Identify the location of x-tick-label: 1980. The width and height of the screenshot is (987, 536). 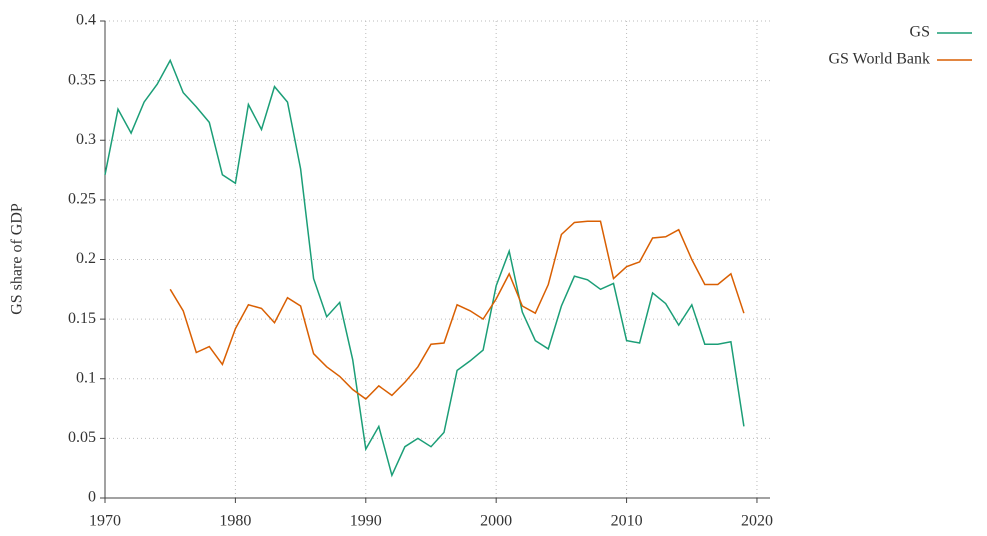
(235, 521).